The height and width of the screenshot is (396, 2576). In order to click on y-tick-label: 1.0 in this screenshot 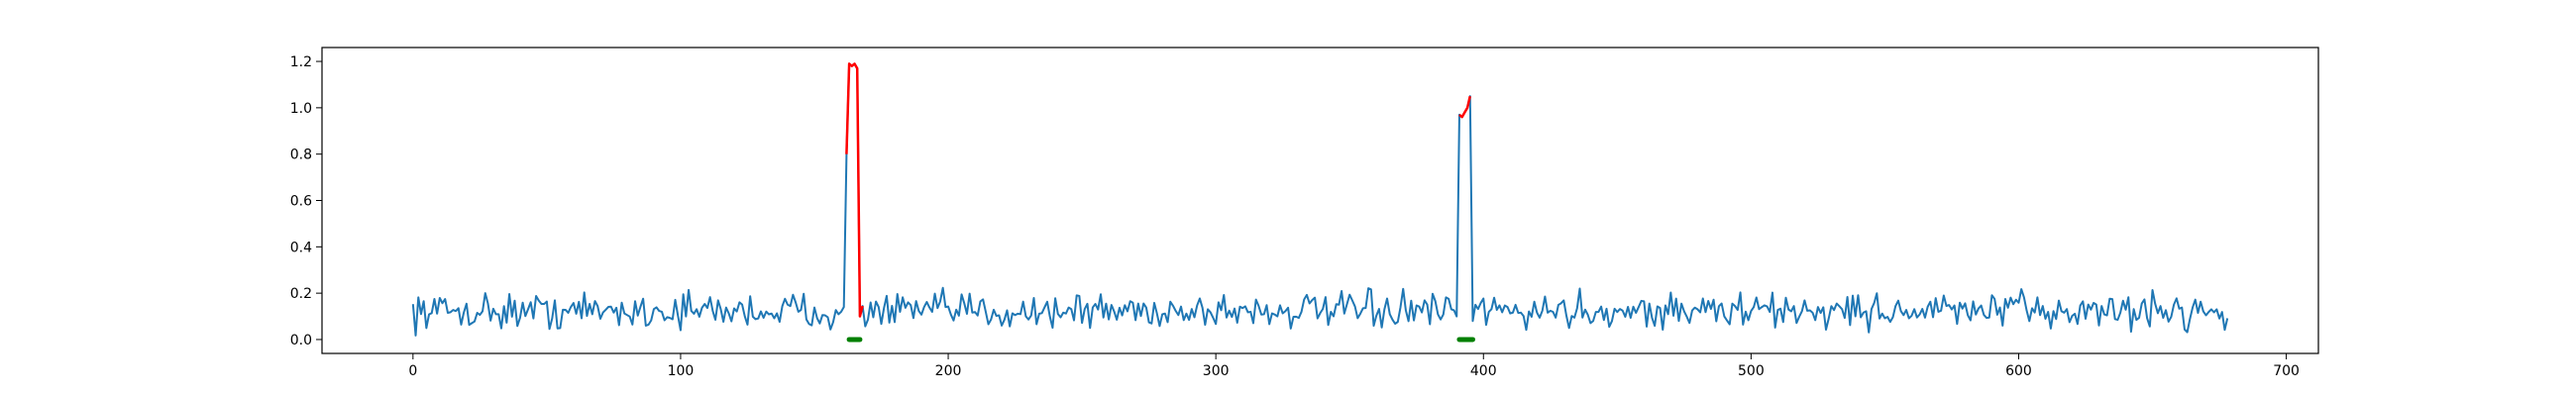, I will do `click(301, 109)`.